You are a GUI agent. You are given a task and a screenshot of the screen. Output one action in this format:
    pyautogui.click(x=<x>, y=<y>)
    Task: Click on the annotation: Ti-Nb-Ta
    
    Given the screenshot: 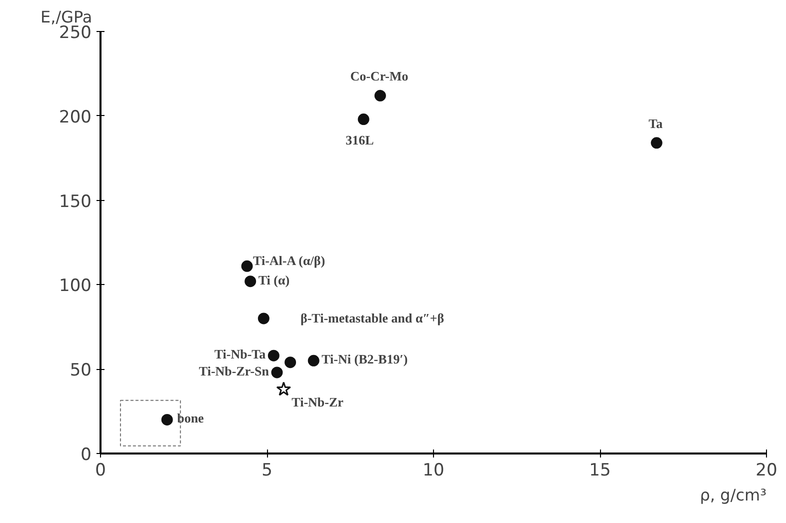 What is the action you would take?
    pyautogui.click(x=240, y=354)
    